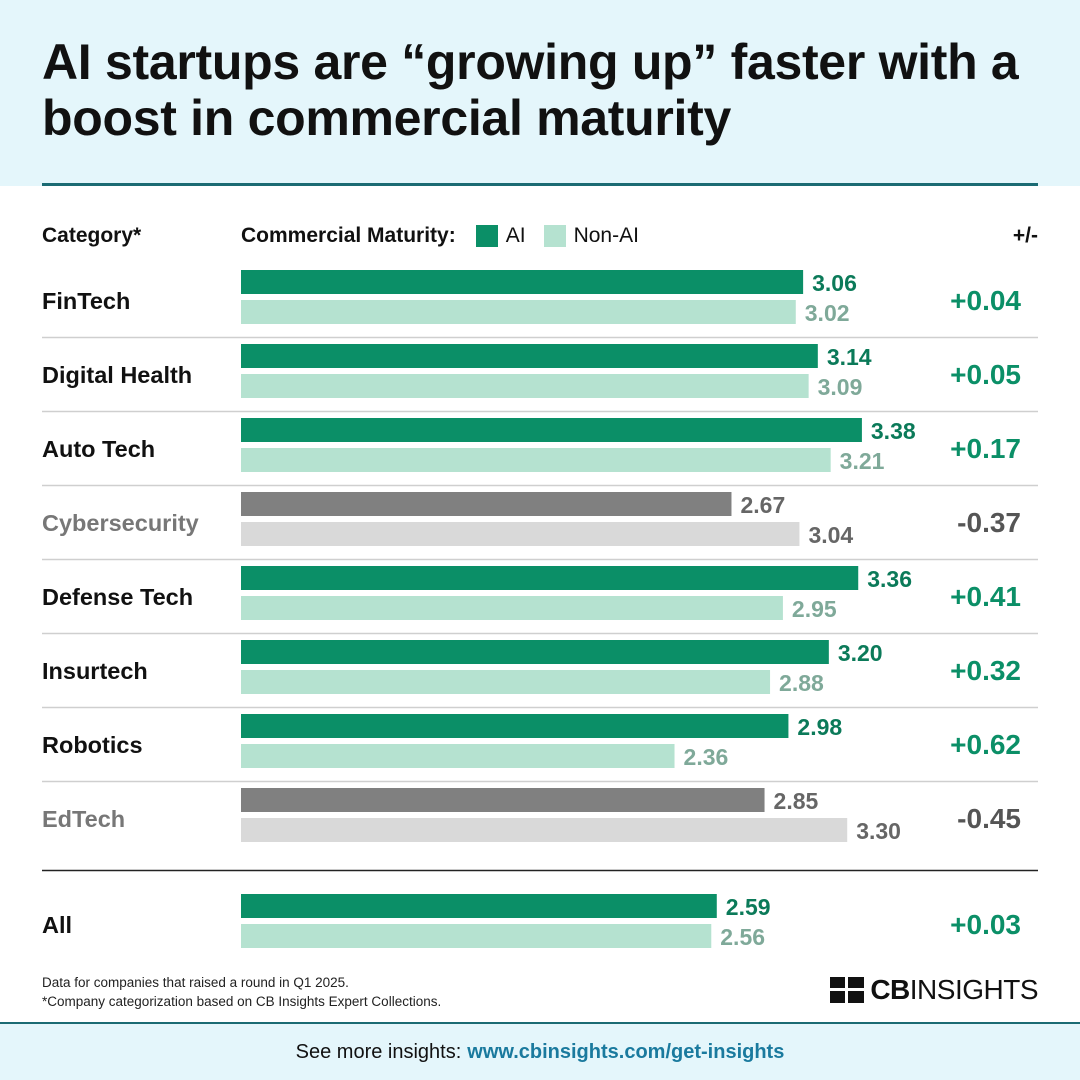 The image size is (1080, 1080). What do you see at coordinates (814, 609) in the screenshot?
I see `data-label-nonai-defense-tech: 2.95` at bounding box center [814, 609].